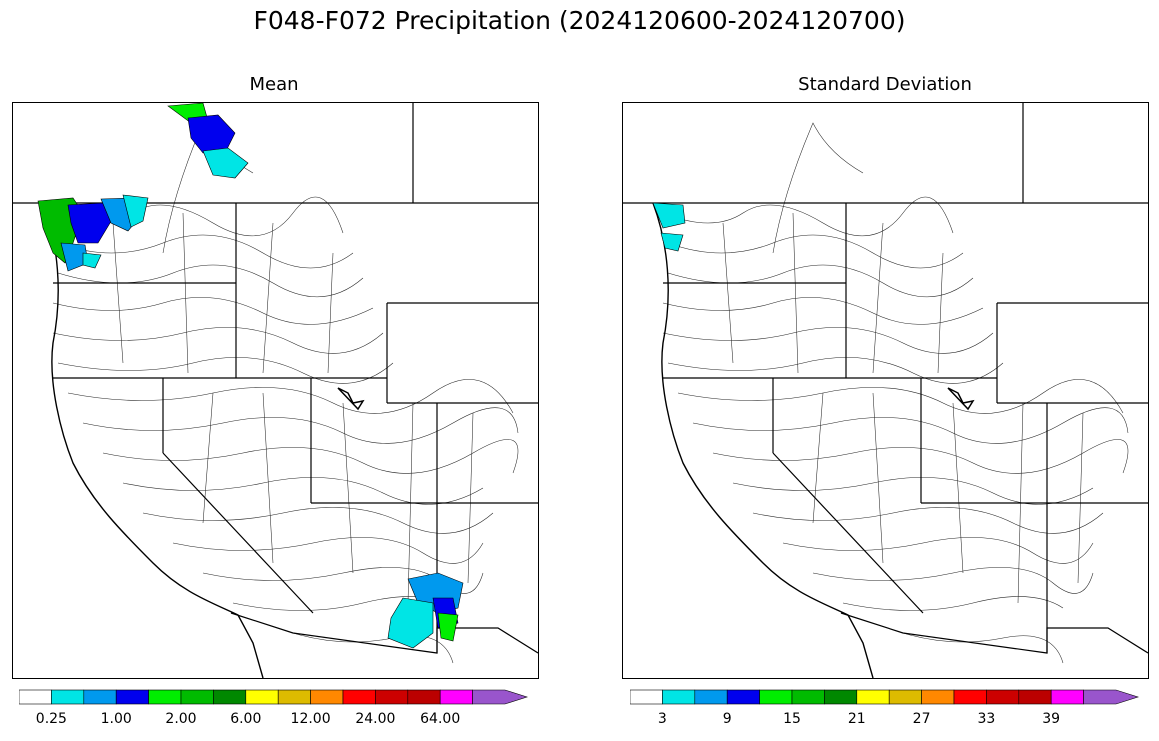 The width and height of the screenshot is (1159, 741). What do you see at coordinates (440, 719) in the screenshot?
I see `mean-colorbar-tick-label: 64.00` at bounding box center [440, 719].